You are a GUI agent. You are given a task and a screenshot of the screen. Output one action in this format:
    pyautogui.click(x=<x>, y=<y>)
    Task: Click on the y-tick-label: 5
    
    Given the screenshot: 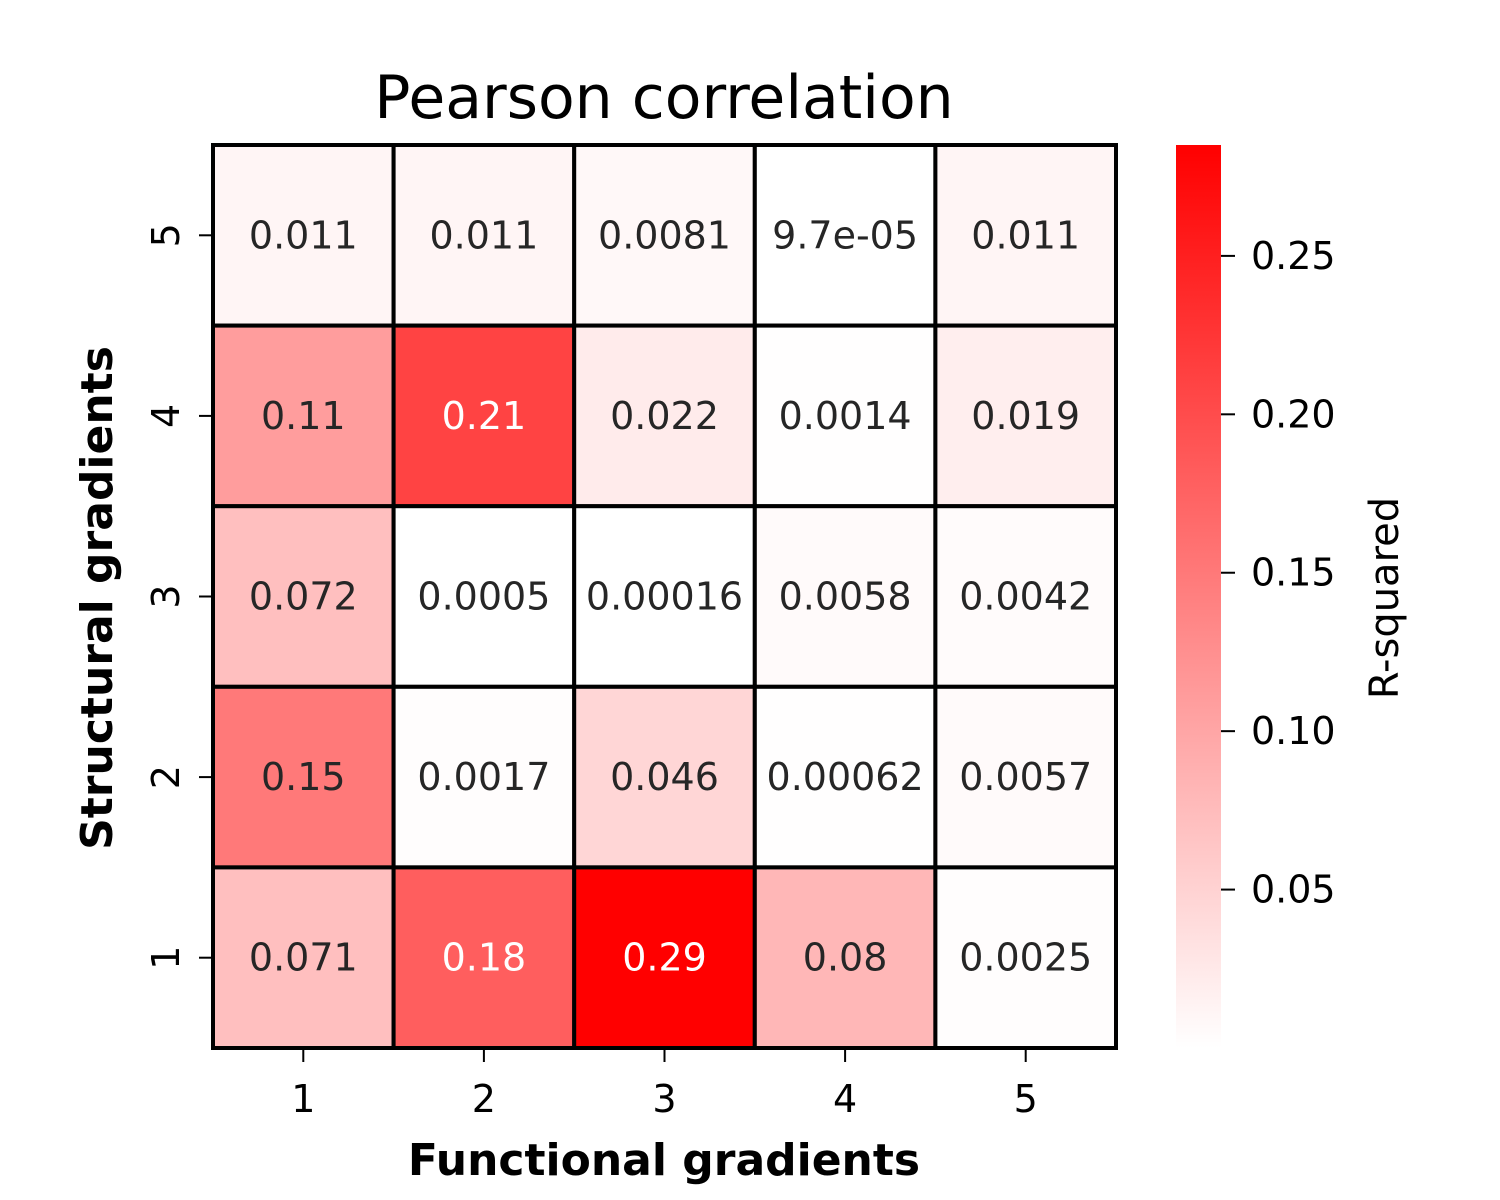 What is the action you would take?
    pyautogui.click(x=166, y=235)
    